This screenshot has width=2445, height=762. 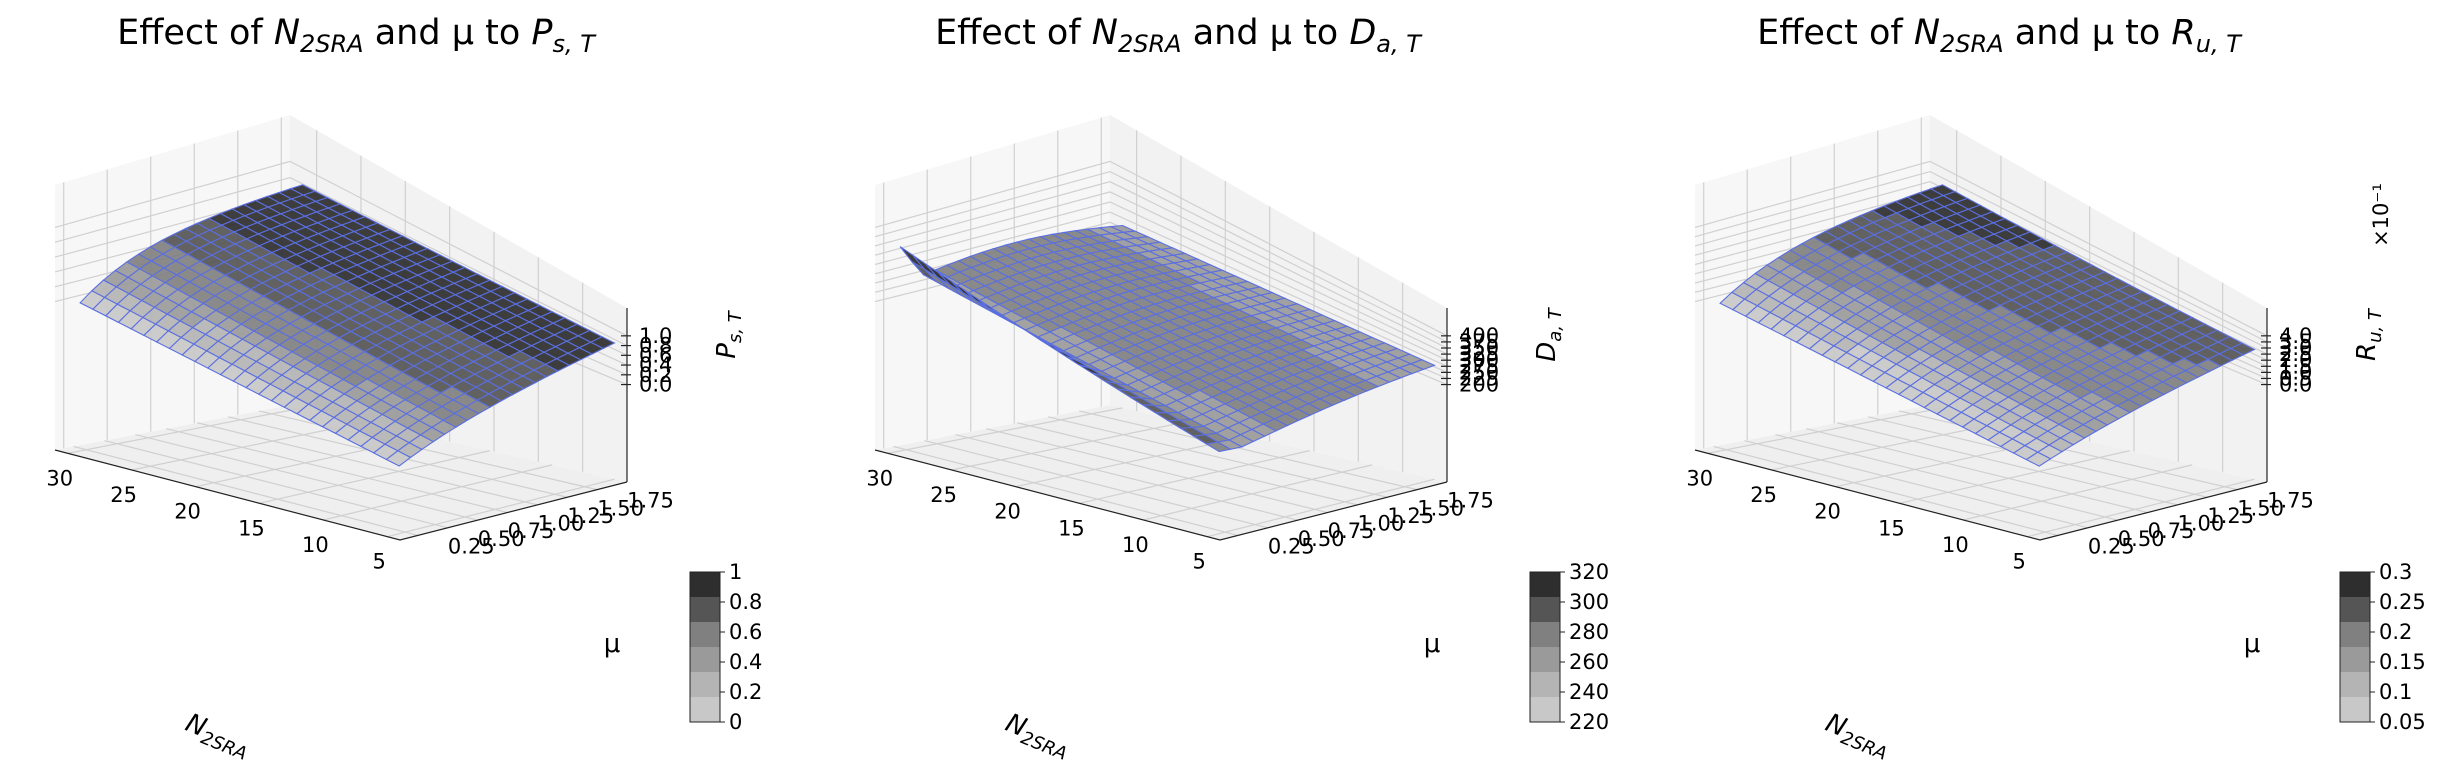 I want to click on colorbar-tick-label: 0.3, so click(x=2395, y=572).